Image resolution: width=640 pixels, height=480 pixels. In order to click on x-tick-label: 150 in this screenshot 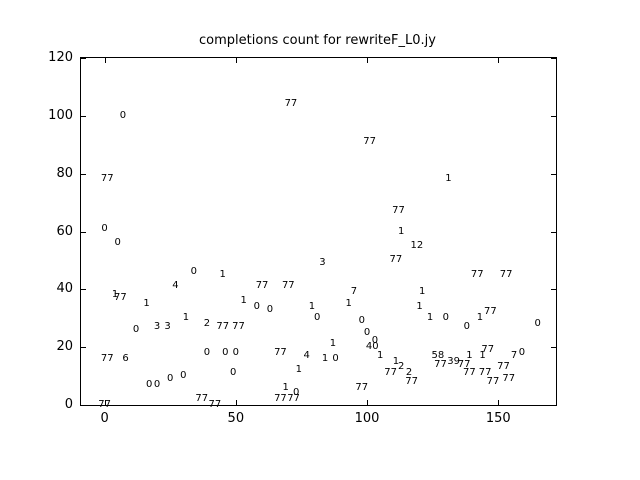, I will do `click(498, 418)`.